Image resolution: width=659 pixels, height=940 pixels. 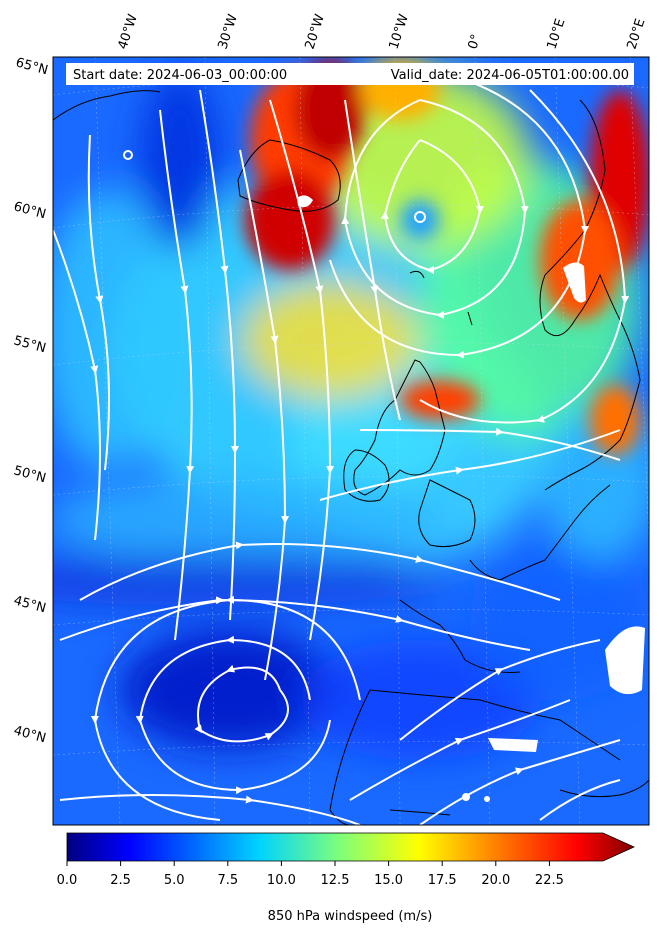 What do you see at coordinates (382, 31) in the screenshot?
I see `longitude-labels: 40°W 30°W 20°W 10°W 0° 10°E 20°E` at bounding box center [382, 31].